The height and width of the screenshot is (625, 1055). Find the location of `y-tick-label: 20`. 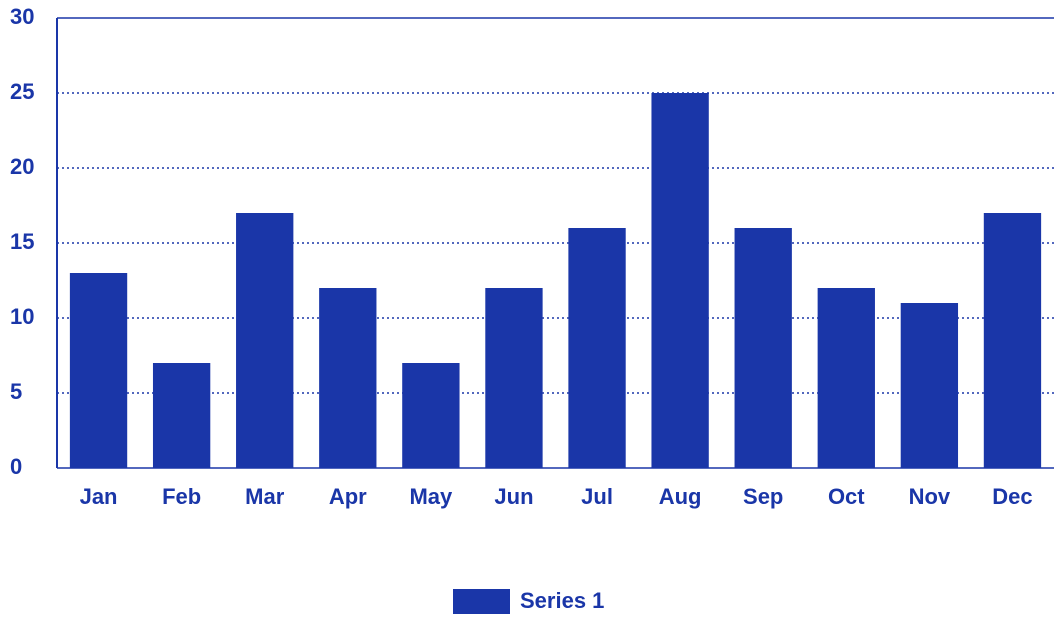

y-tick-label: 20 is located at coordinates (22, 166).